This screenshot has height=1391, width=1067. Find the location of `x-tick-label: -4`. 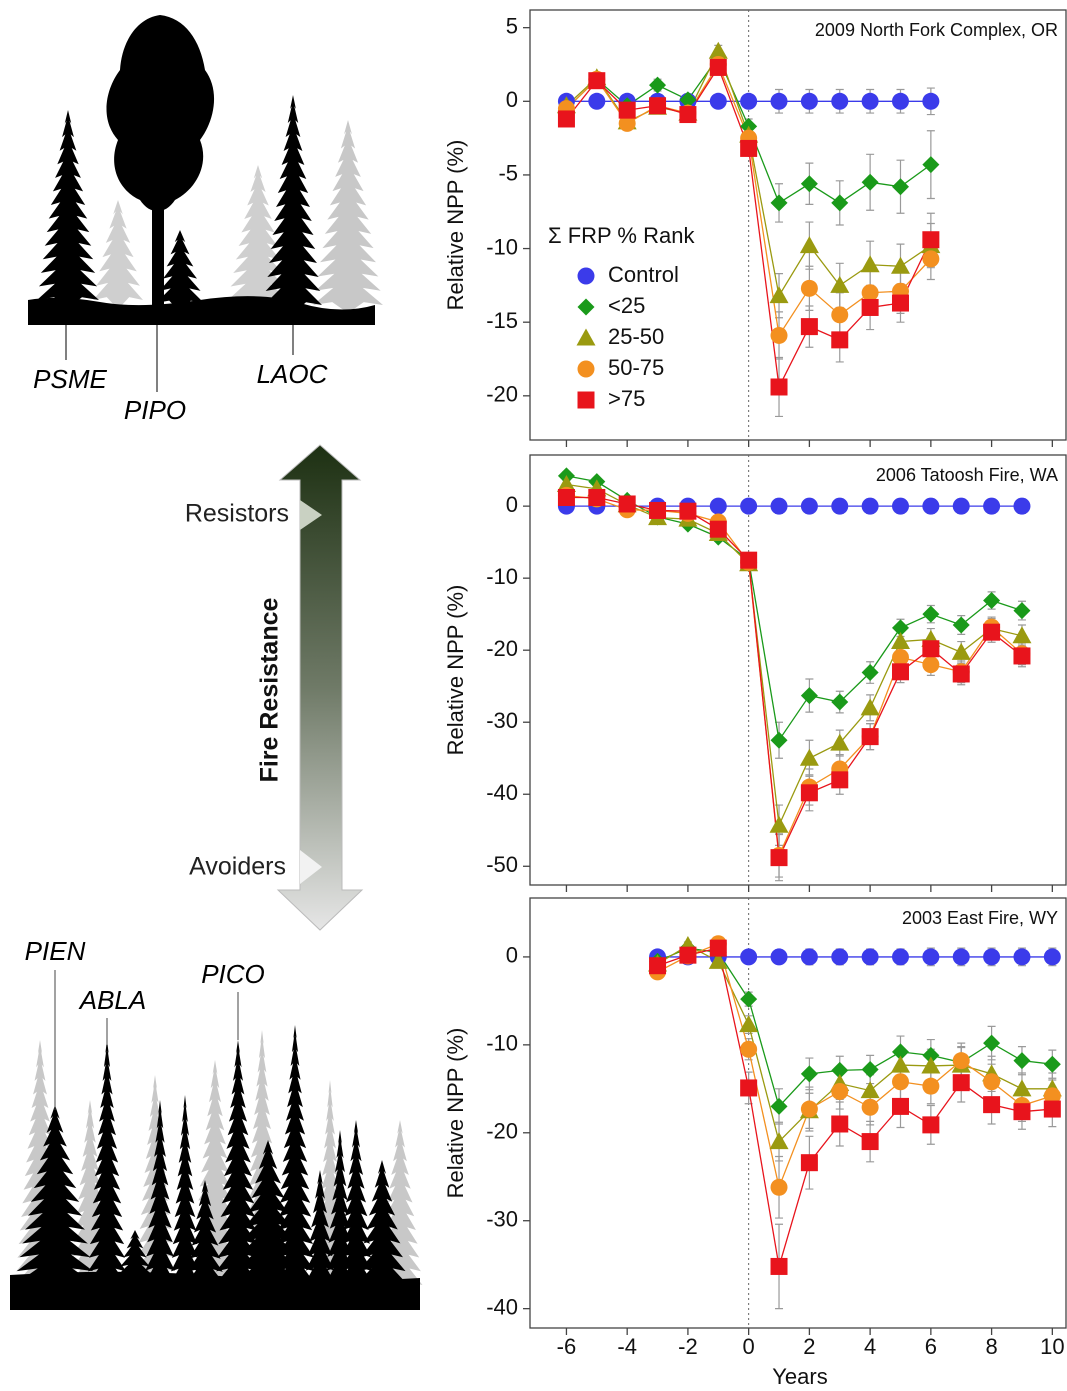

x-tick-label: -4 is located at coordinates (627, 1346).